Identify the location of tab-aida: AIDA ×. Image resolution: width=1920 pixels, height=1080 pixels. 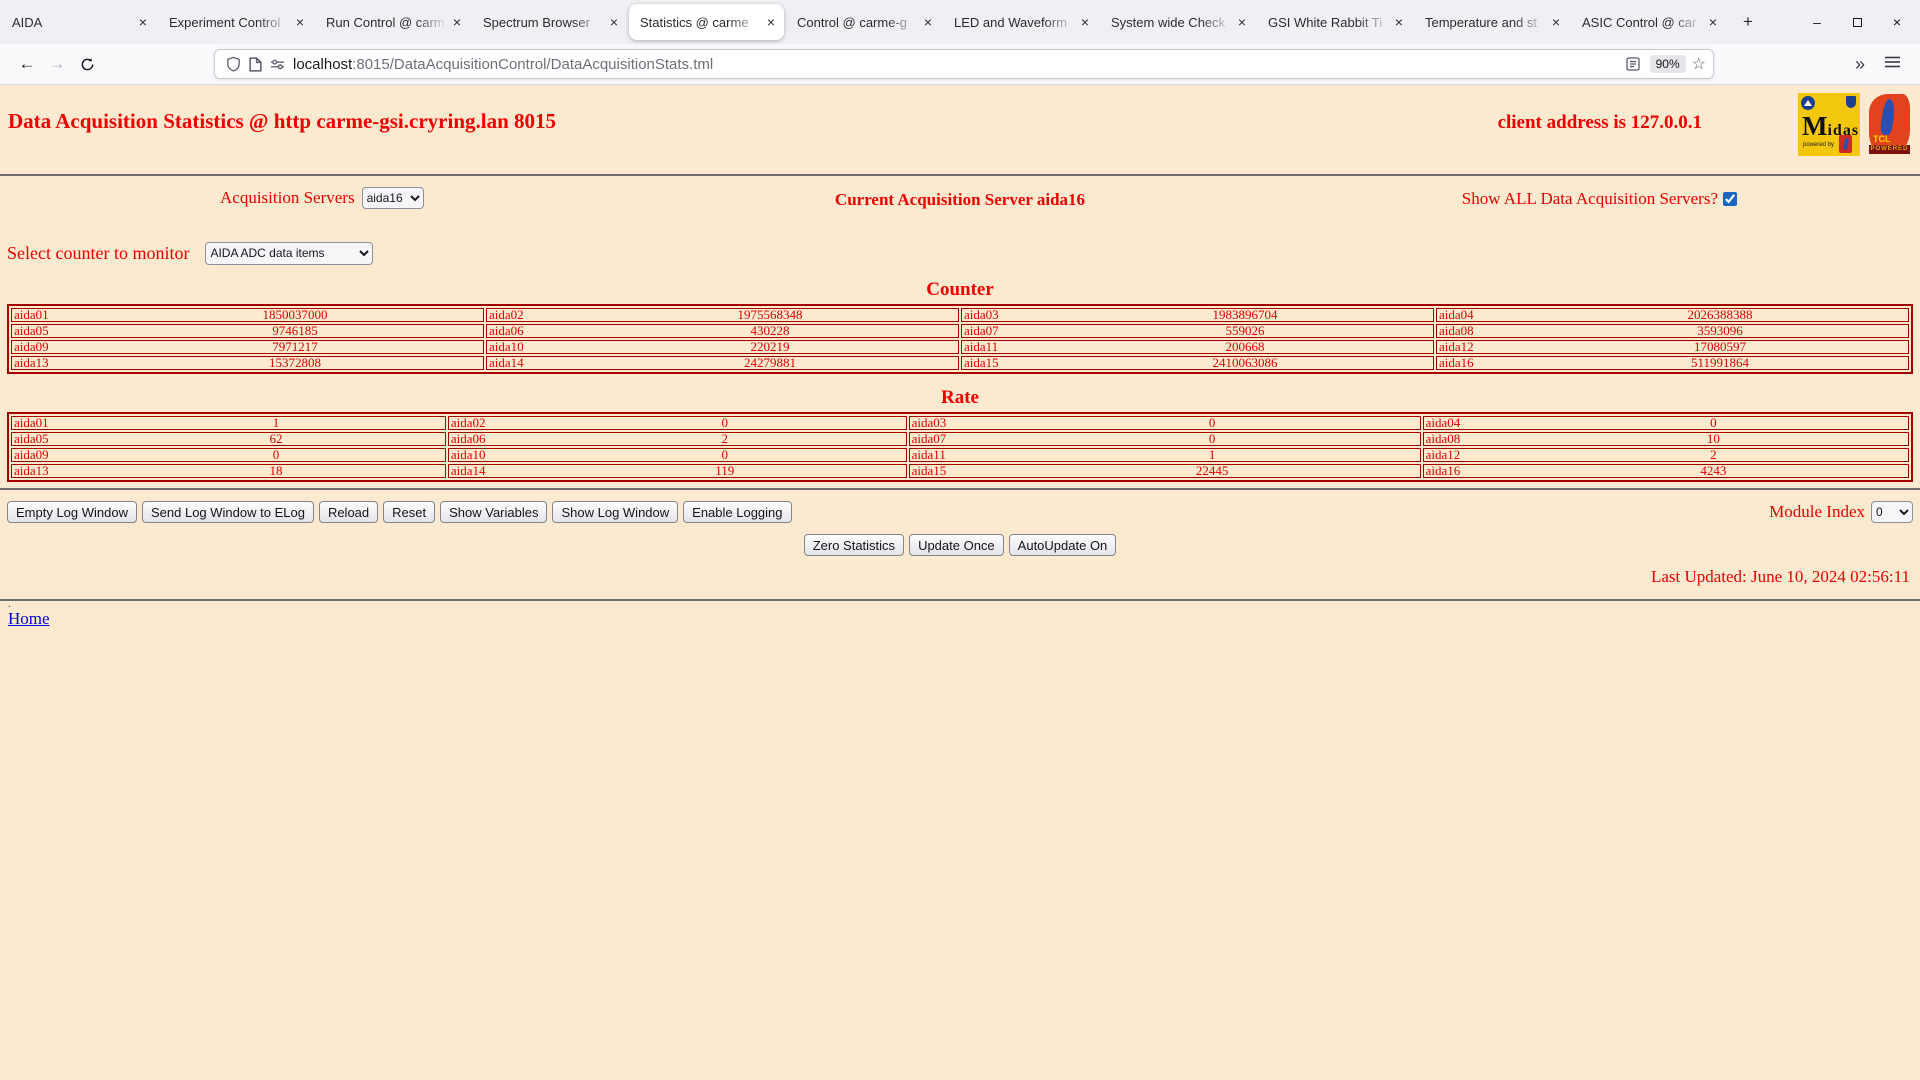
(78, 22).